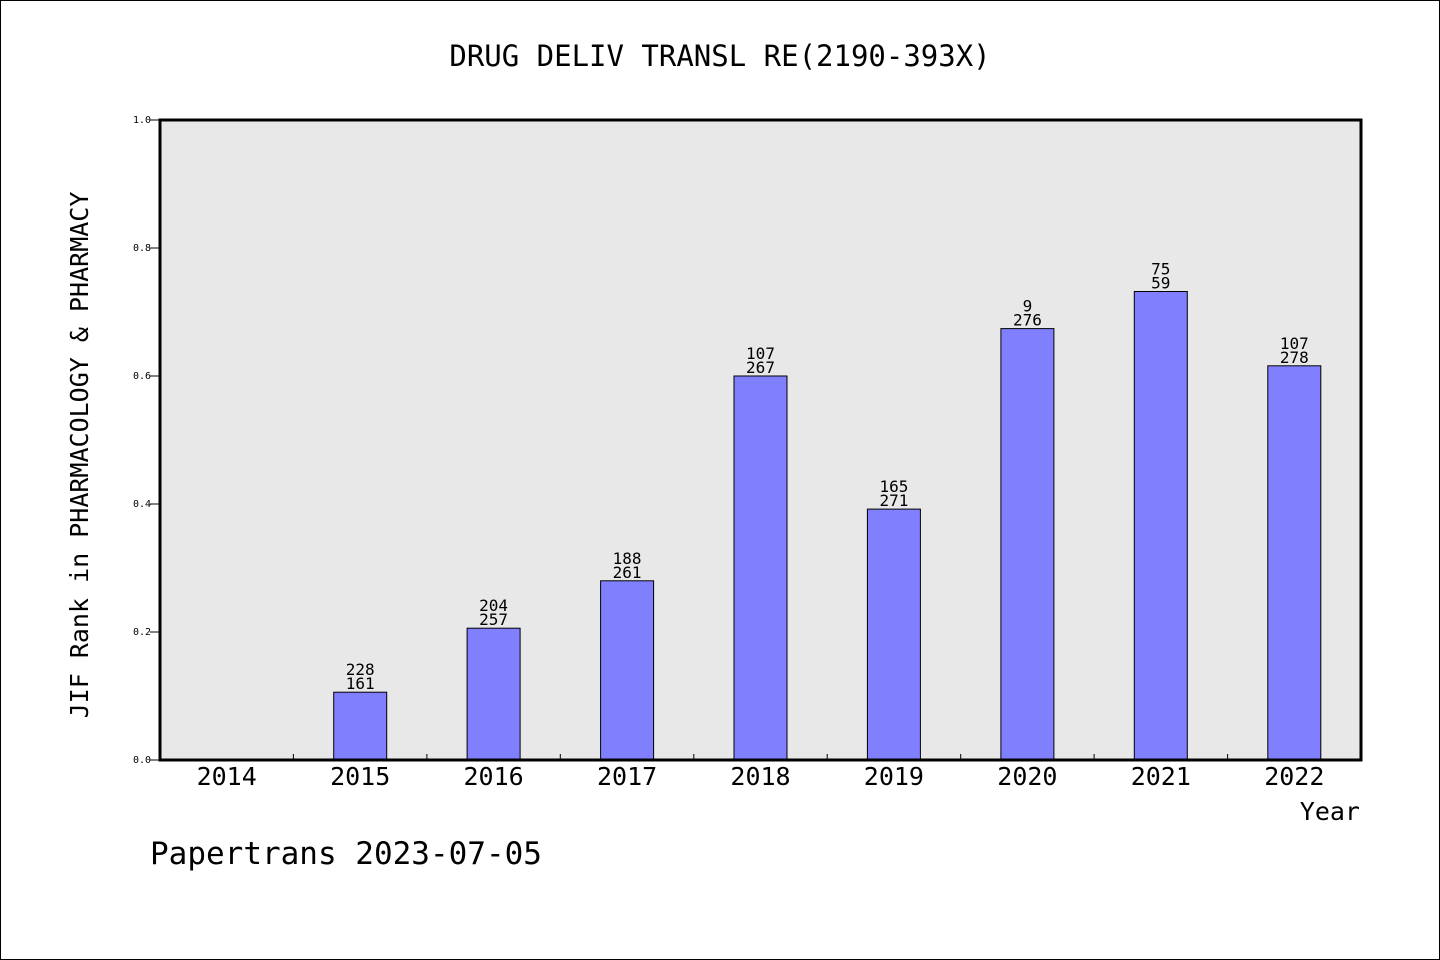 The image size is (1440, 960). Describe the element at coordinates (142, 632) in the screenshot. I see `y-tick-label-0.2: 0.2` at that location.